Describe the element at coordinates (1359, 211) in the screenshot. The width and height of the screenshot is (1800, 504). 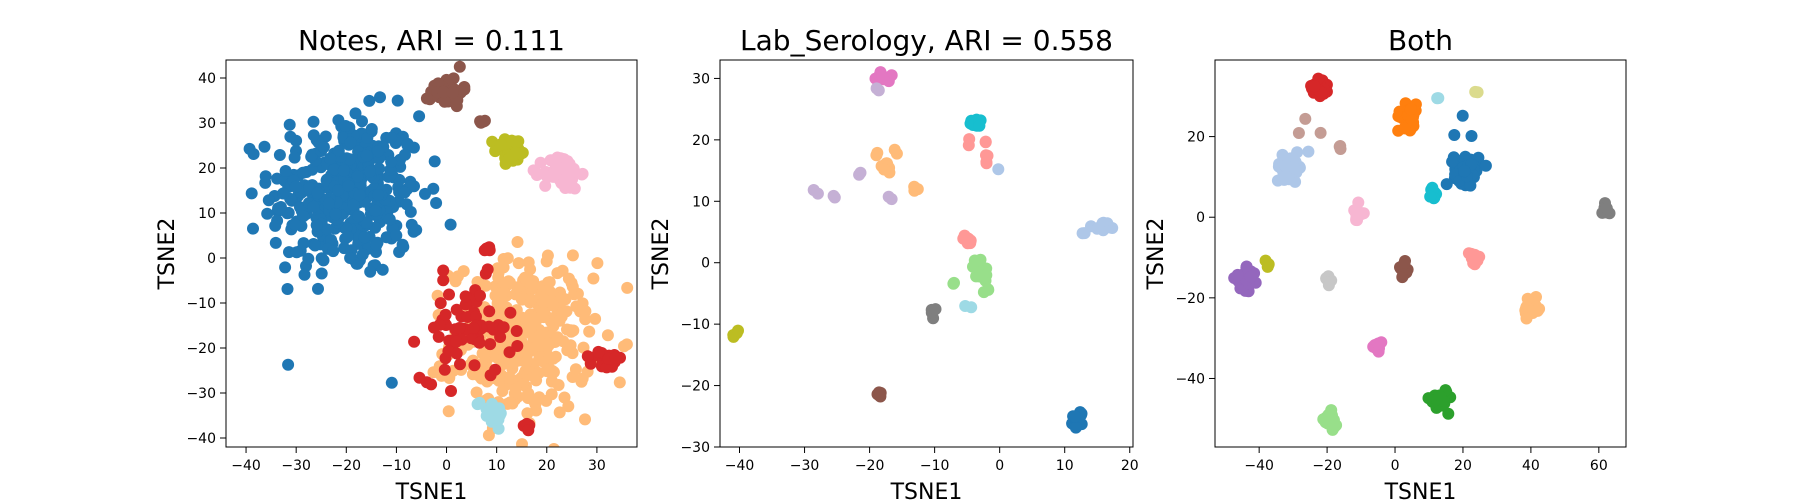
I see `cluster-lightpink` at that location.